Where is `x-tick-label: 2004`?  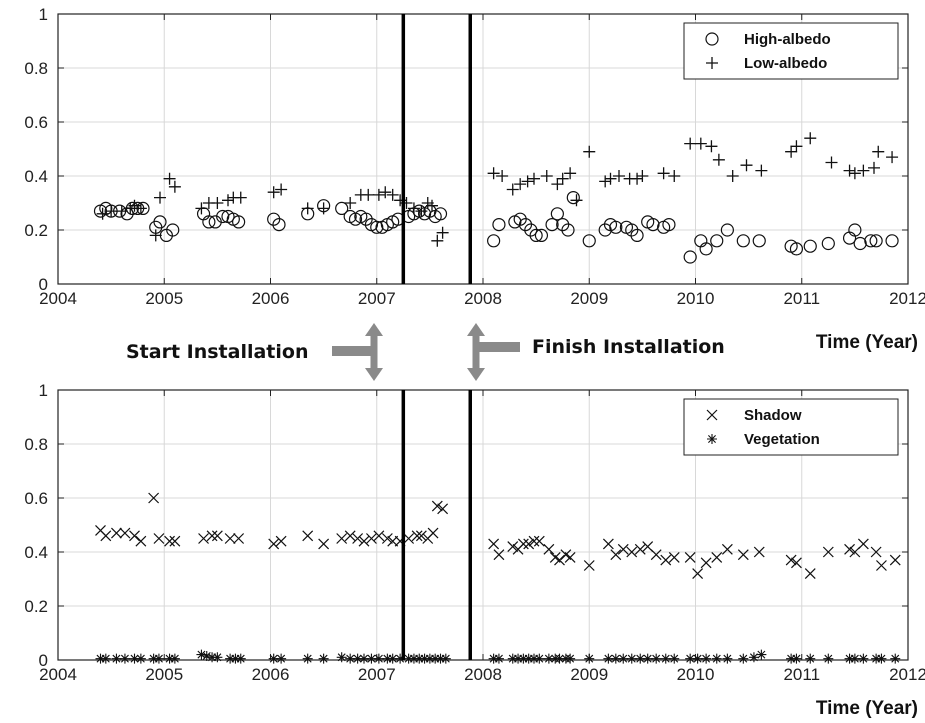 x-tick-label: 2004 is located at coordinates (58, 674).